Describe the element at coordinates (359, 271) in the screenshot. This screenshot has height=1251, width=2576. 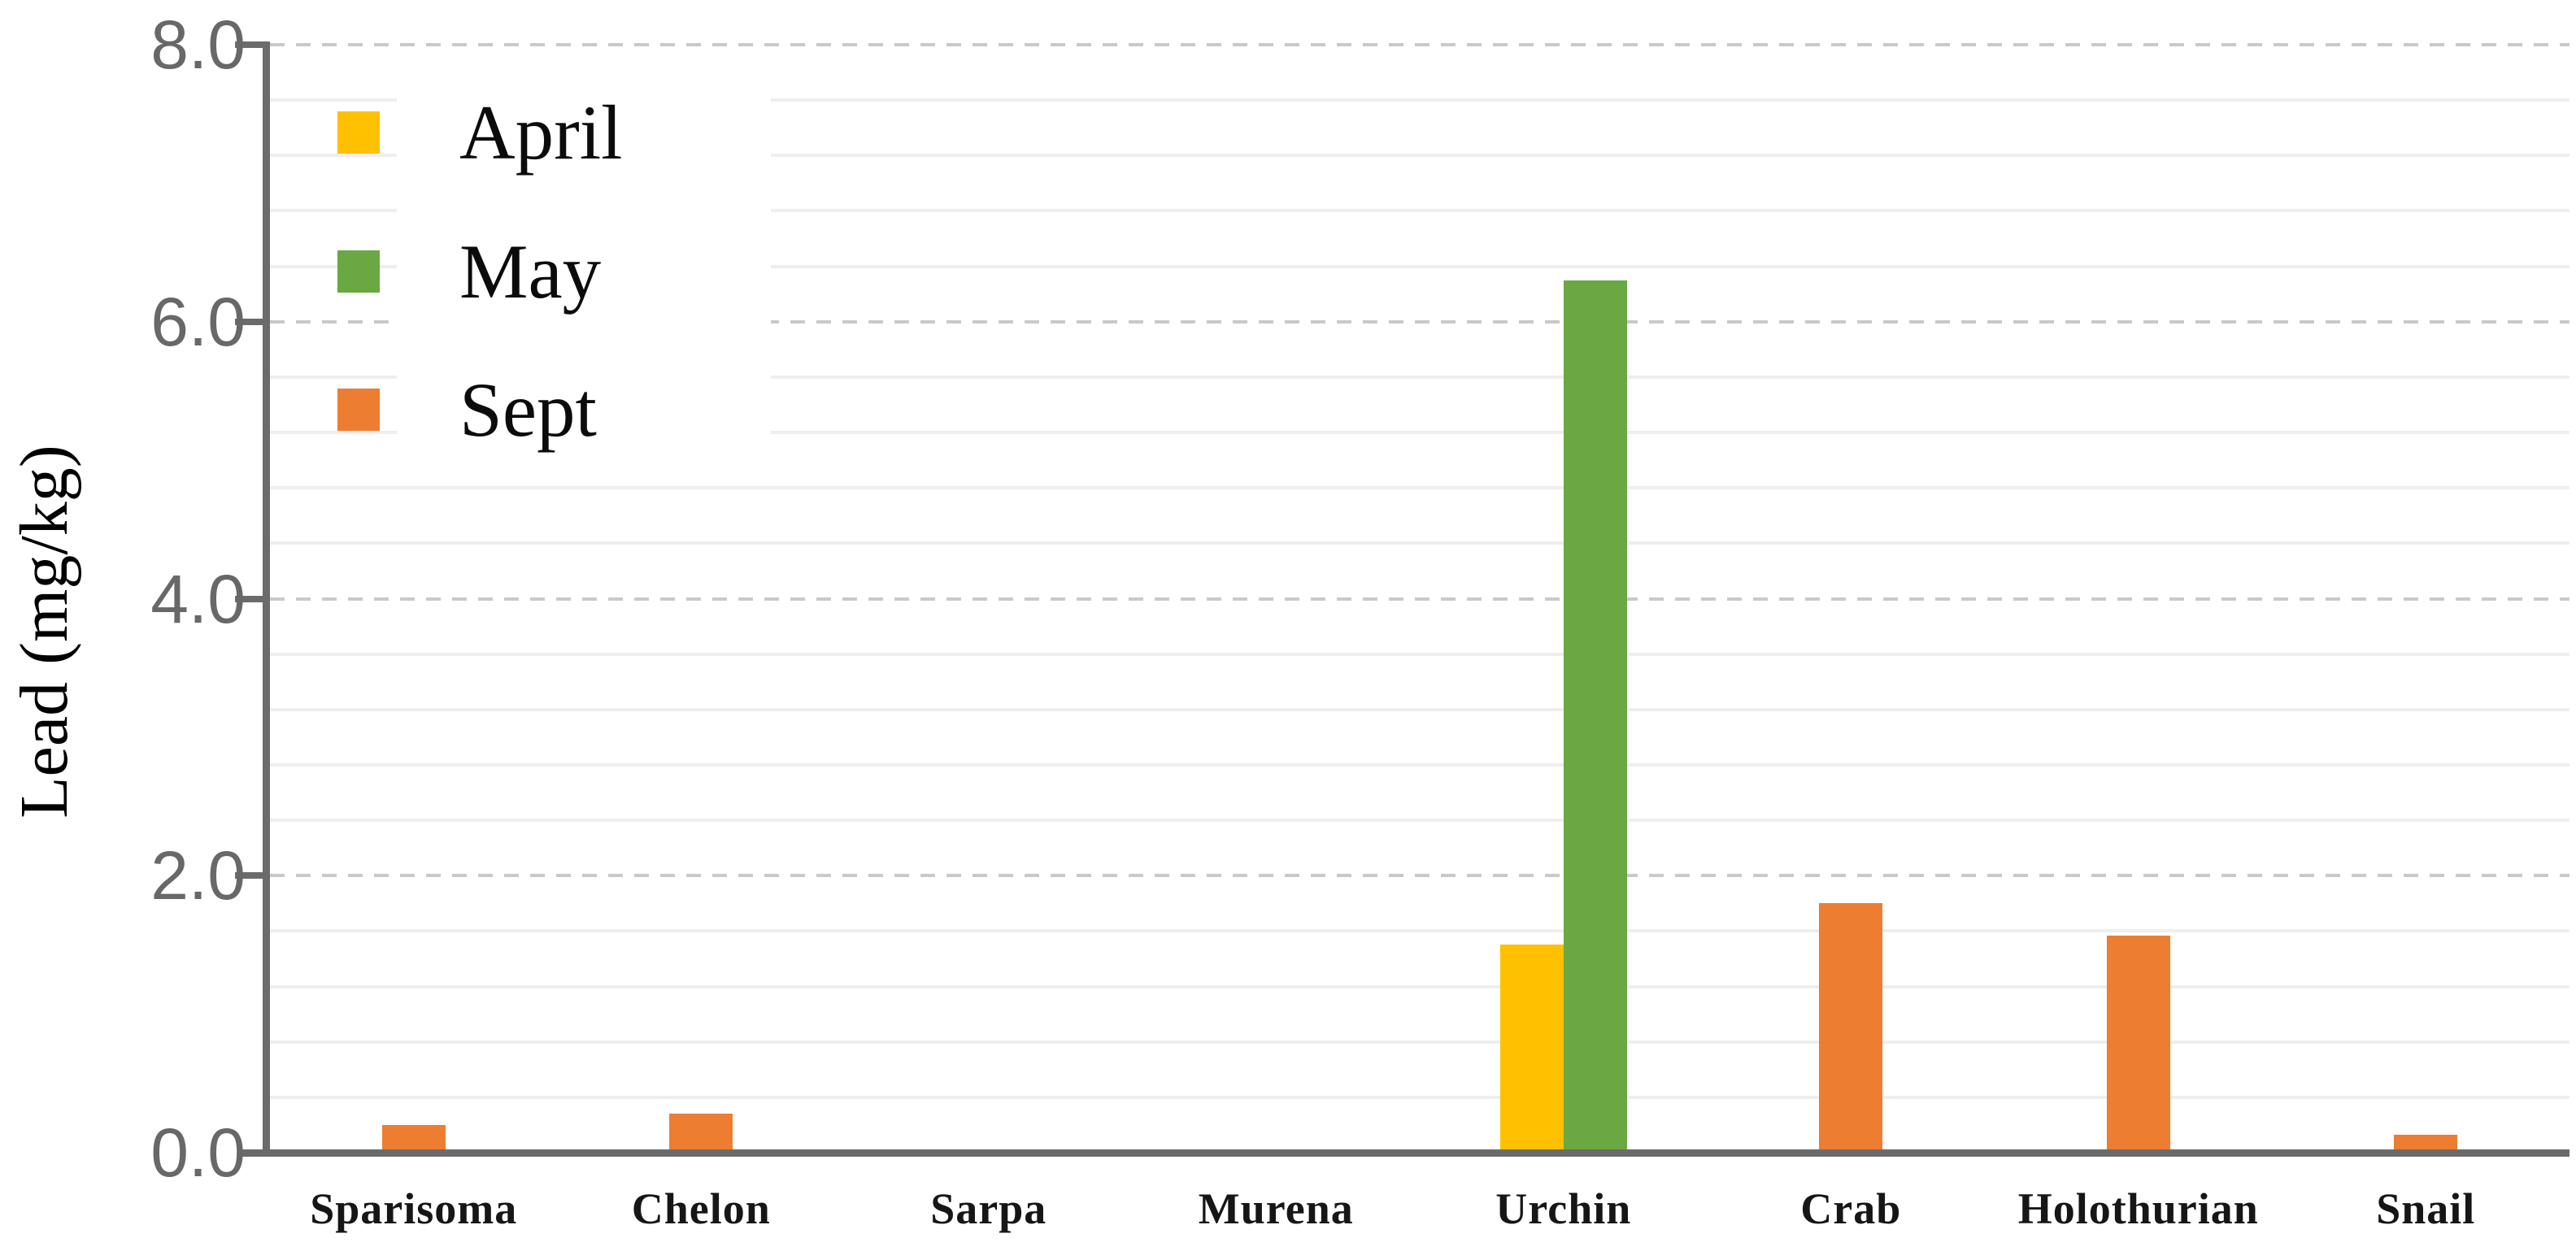
I see `legend-swatch-may` at that location.